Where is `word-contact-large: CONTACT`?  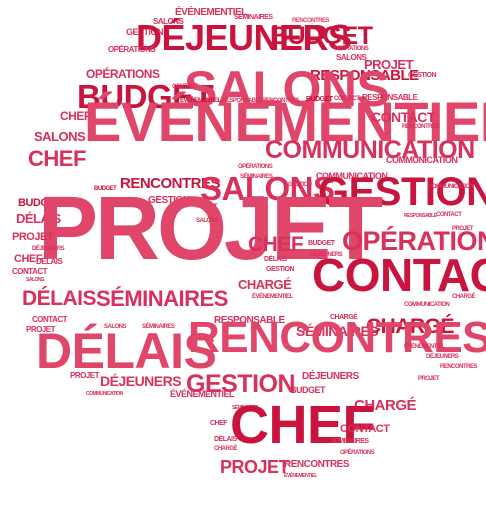 word-contact-large: CONTACT is located at coordinates (399, 275).